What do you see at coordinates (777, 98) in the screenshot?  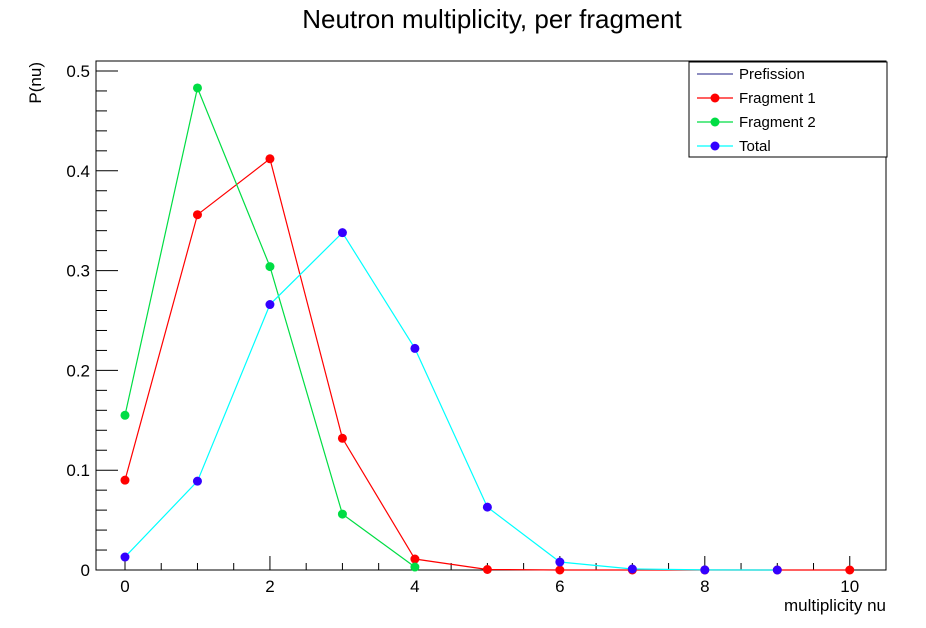 I see `legend-entry-label: Fragment 1` at bounding box center [777, 98].